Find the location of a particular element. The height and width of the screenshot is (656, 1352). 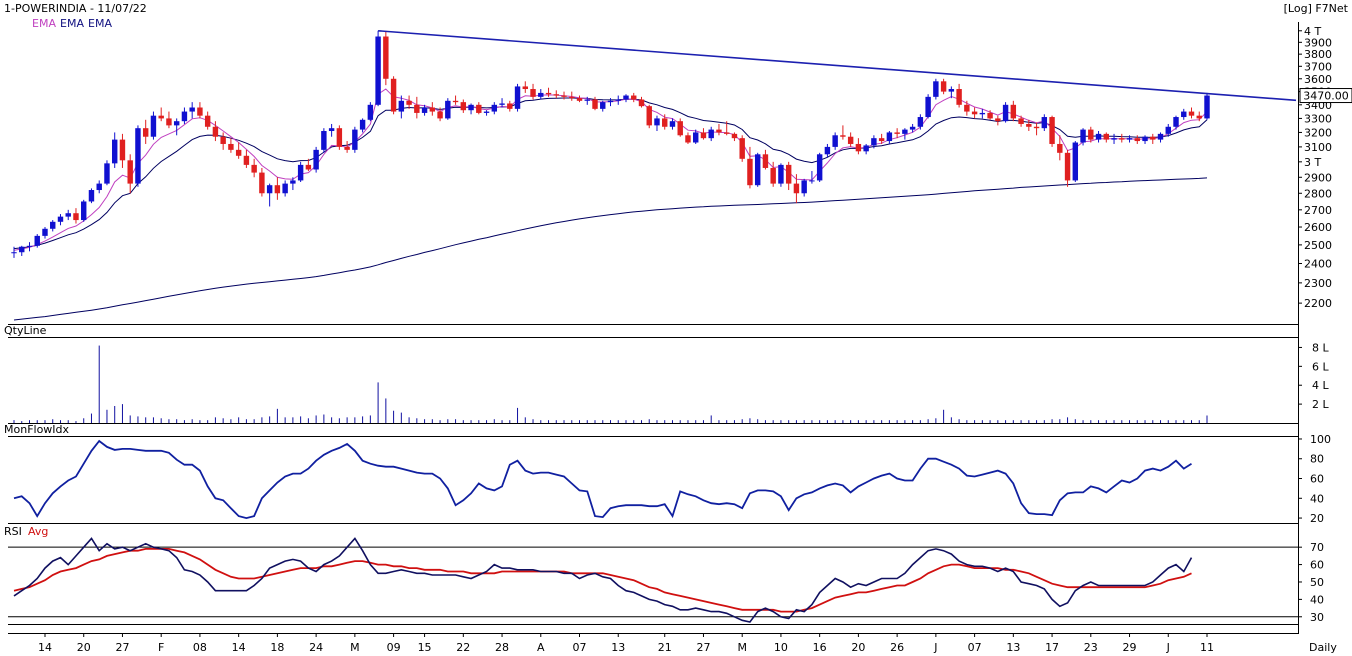

chart-title: 1-POWERINDIA - 11/07/22 is located at coordinates (75, 8).